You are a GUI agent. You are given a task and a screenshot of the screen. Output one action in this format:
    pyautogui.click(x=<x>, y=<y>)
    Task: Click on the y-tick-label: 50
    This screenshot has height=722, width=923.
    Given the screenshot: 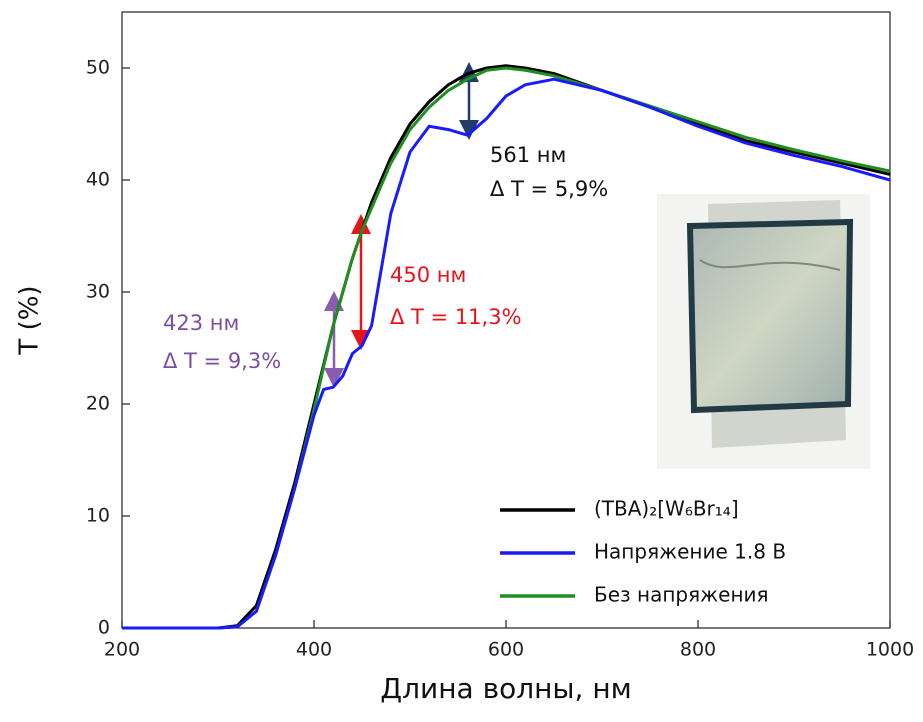 What is the action you would take?
    pyautogui.click(x=98, y=68)
    